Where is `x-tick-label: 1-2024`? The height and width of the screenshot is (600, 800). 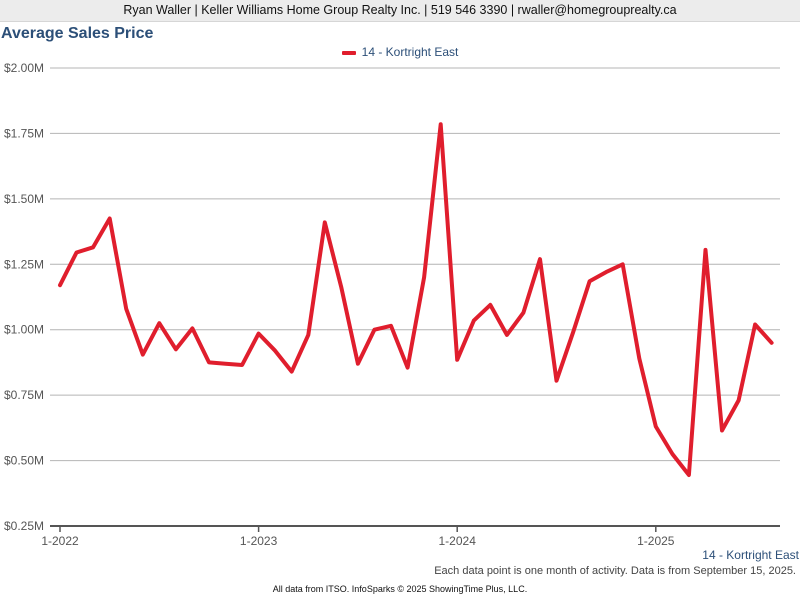
x-tick-label: 1-2024 is located at coordinates (458, 541).